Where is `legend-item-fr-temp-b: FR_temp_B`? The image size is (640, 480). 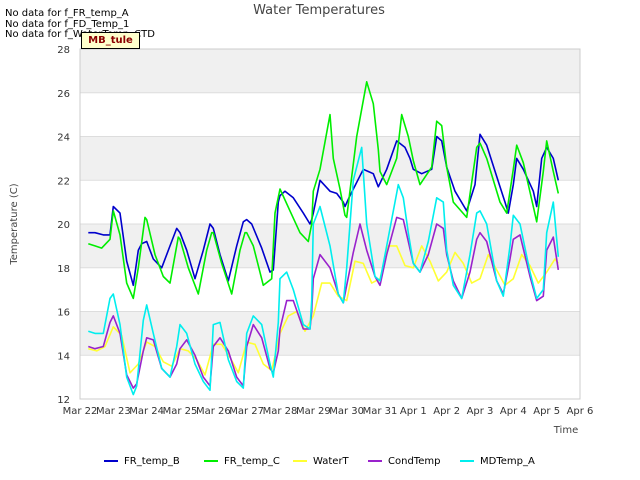 legend-item-fr-temp-b: FR_temp_B is located at coordinates (142, 461).